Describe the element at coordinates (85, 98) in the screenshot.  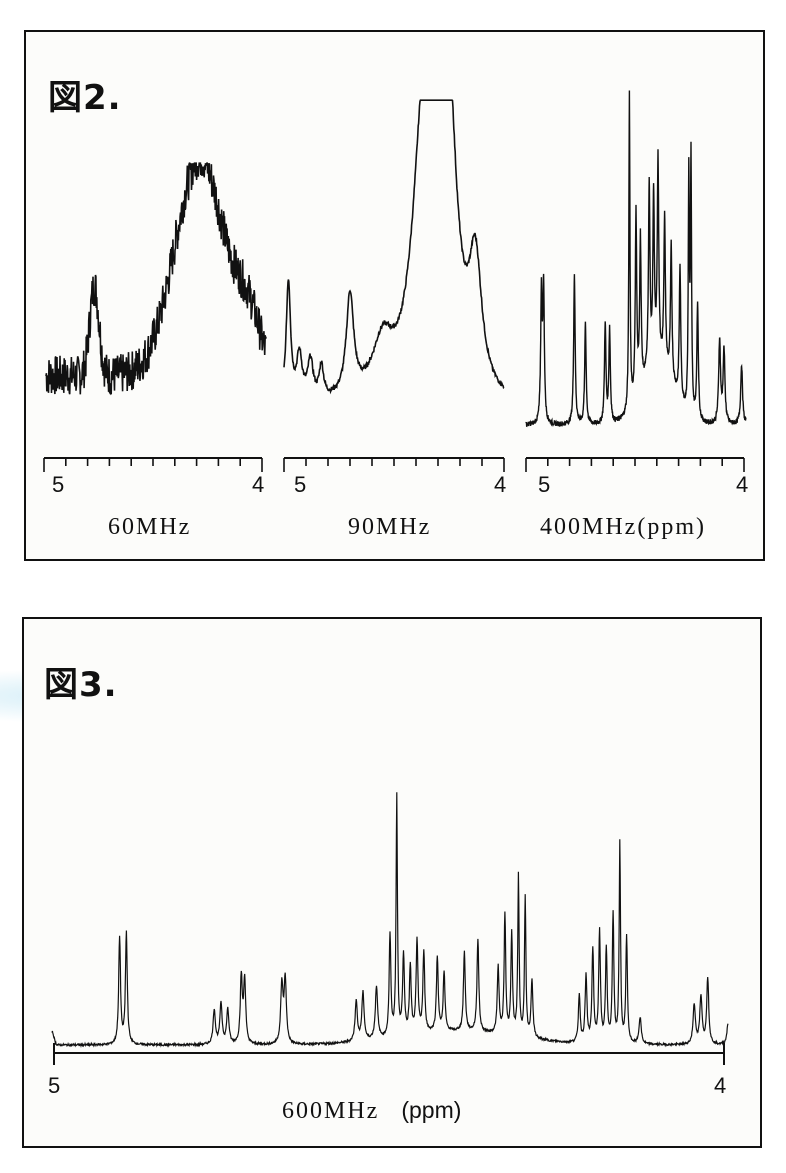
I see `figure-2-label: 図2.` at that location.